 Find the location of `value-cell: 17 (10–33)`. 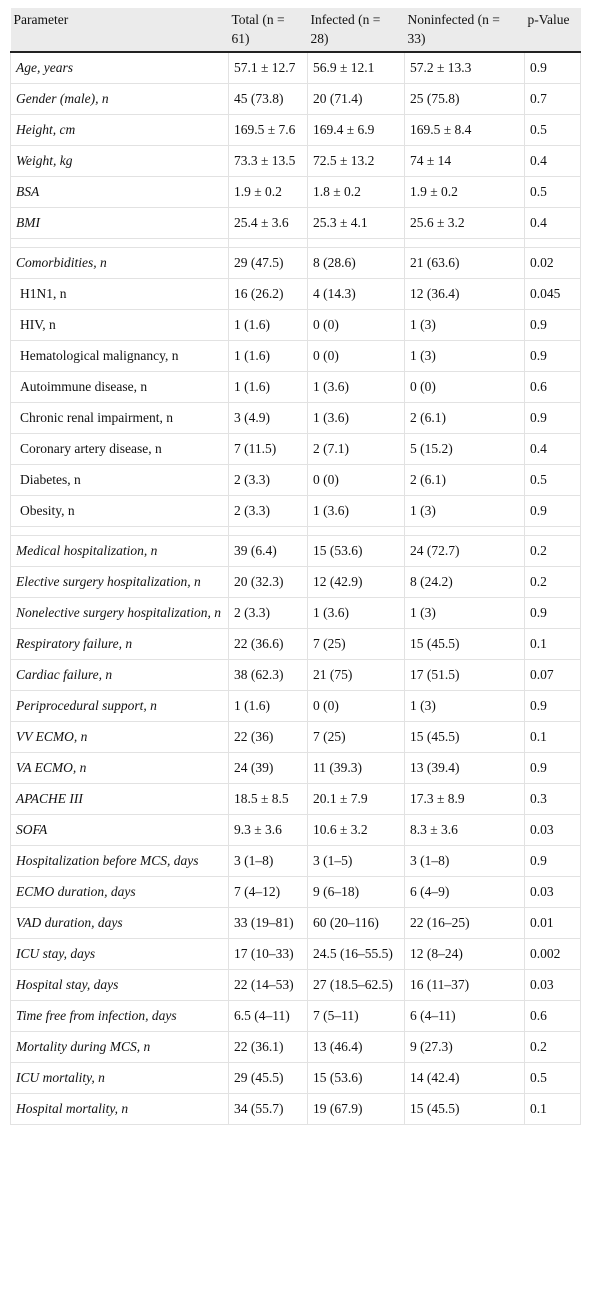

value-cell: 17 (10–33) is located at coordinates (268, 954).